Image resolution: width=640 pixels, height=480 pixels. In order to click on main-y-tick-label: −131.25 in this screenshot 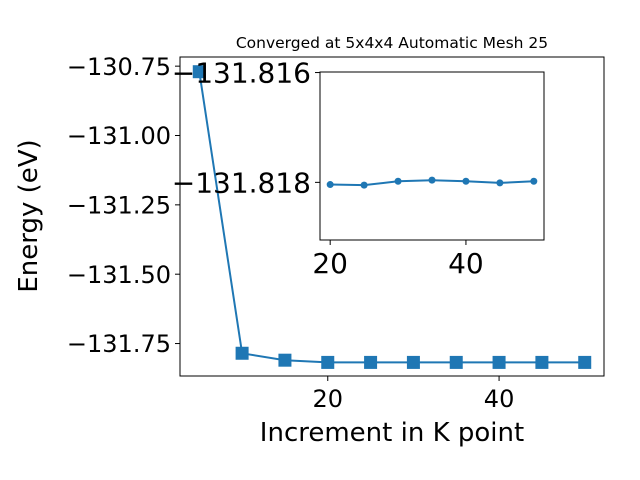, I will do `click(119, 205)`.